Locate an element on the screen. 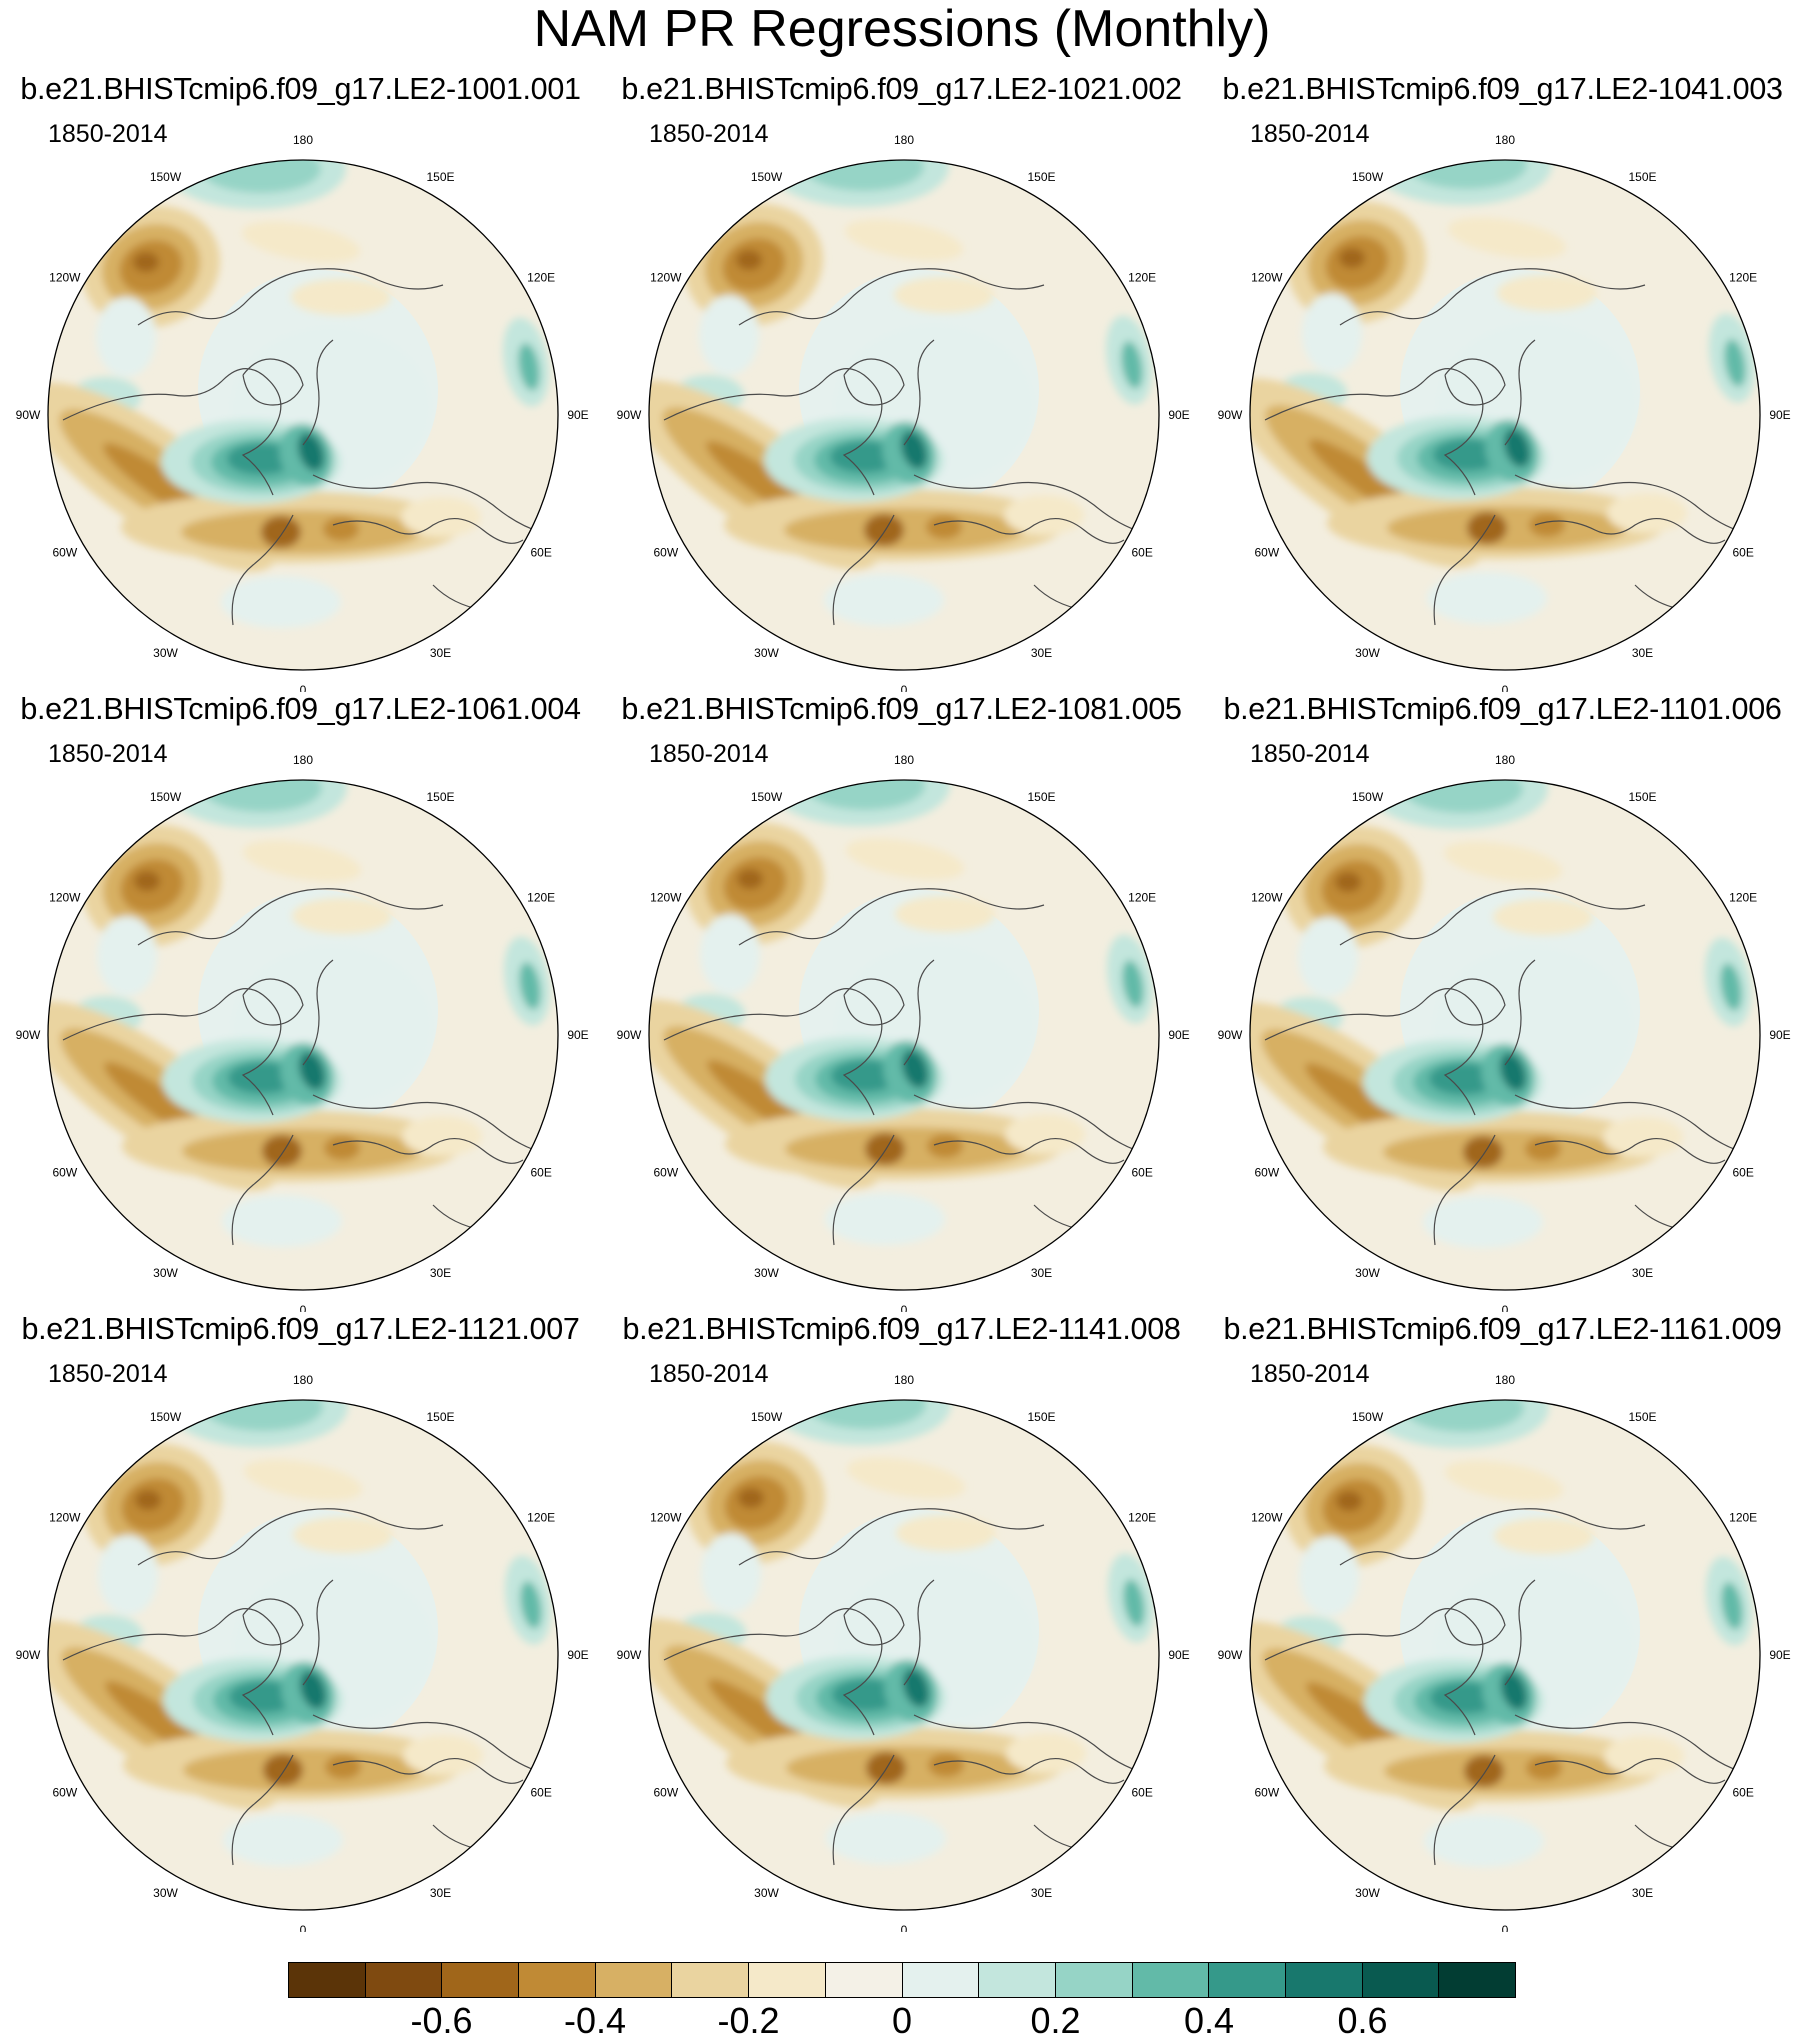  colorbar is located at coordinates (902, 1980).